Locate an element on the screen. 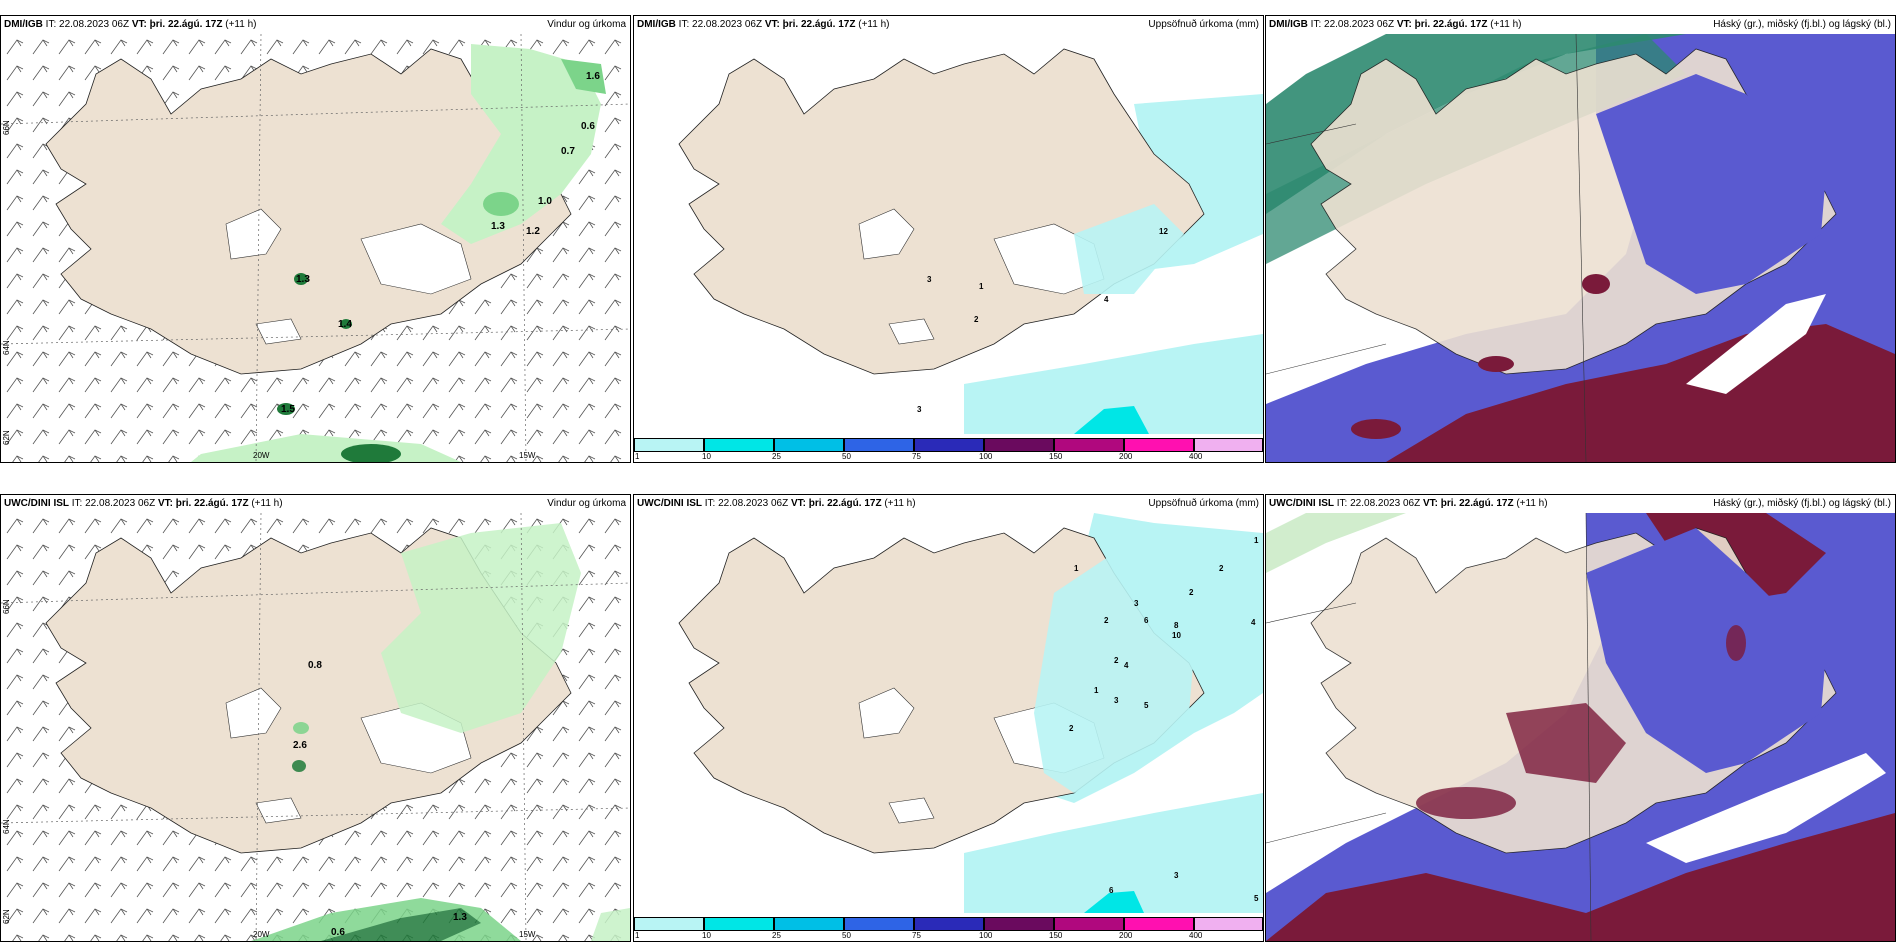  precip-values: 0.8 2.6 1.3 0.6 is located at coordinates (380, 799).